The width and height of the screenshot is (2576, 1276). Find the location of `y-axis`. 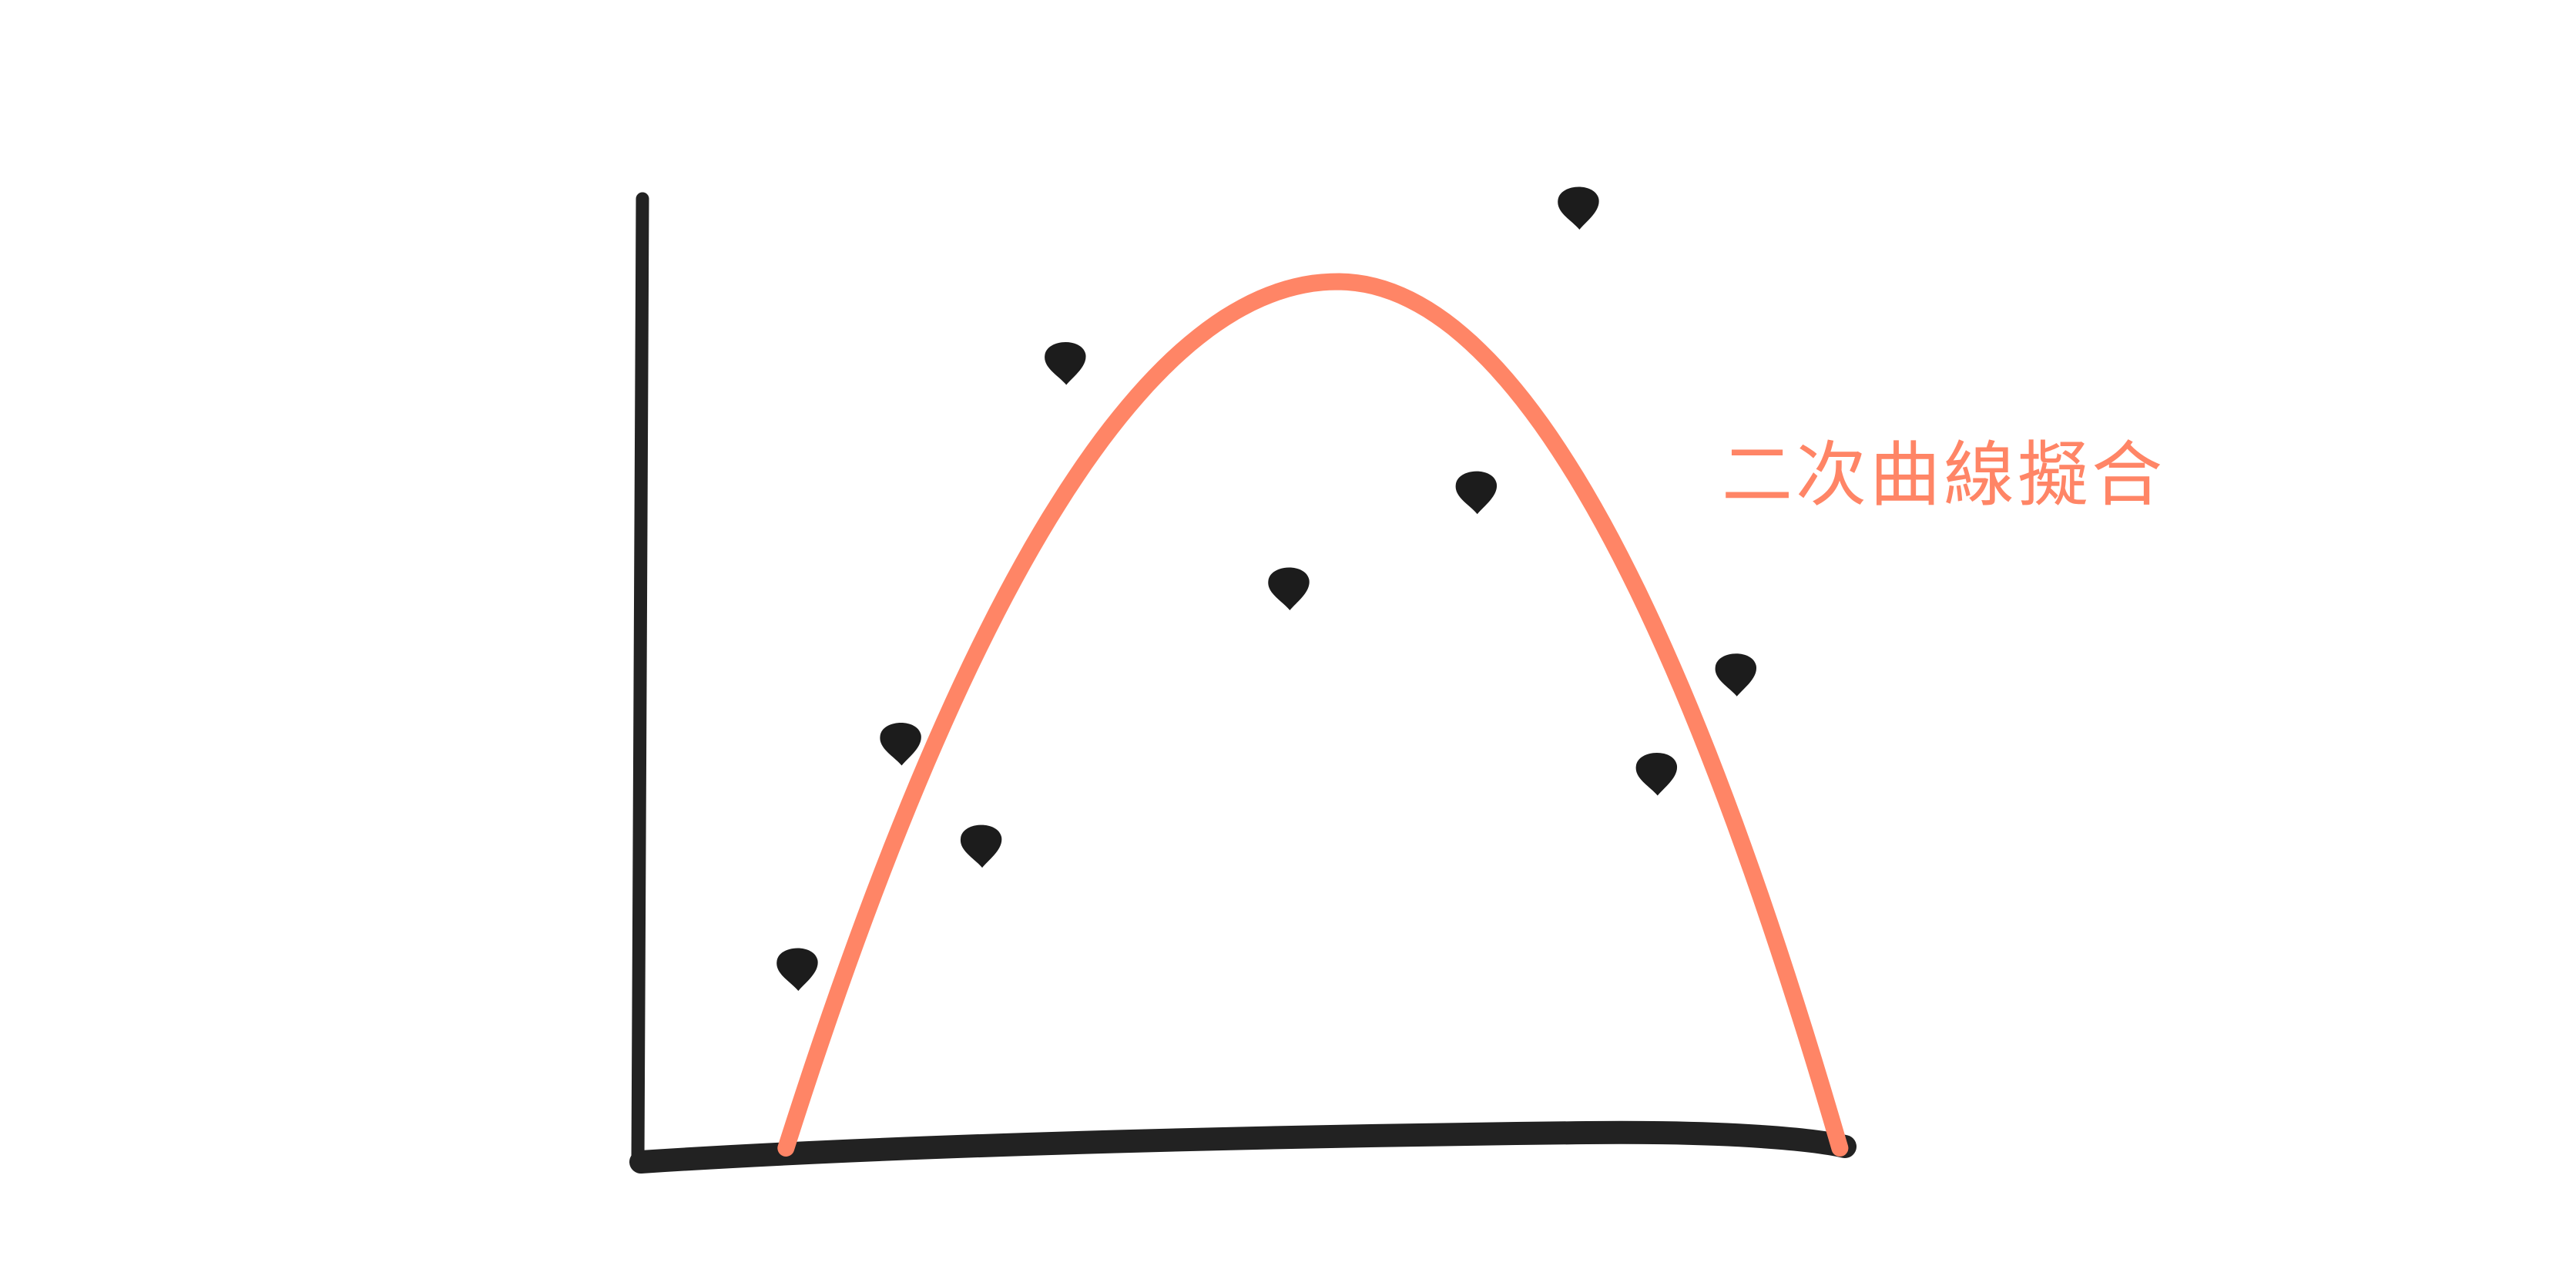

y-axis is located at coordinates (640, 680).